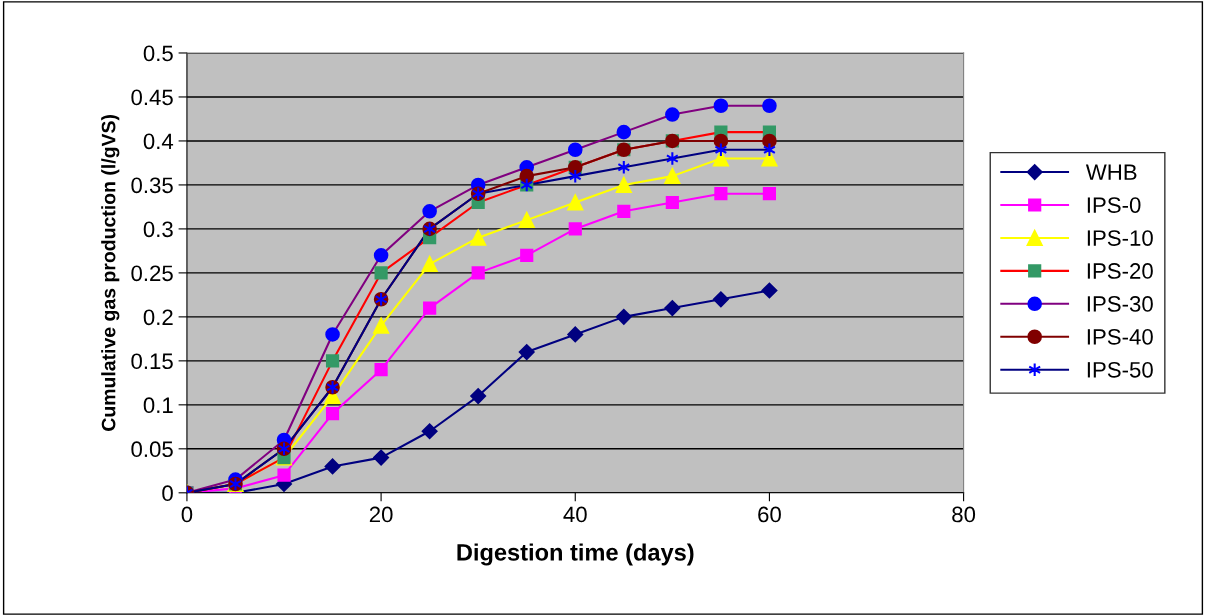  I want to click on legend-label: IPS-50, so click(1120, 369).